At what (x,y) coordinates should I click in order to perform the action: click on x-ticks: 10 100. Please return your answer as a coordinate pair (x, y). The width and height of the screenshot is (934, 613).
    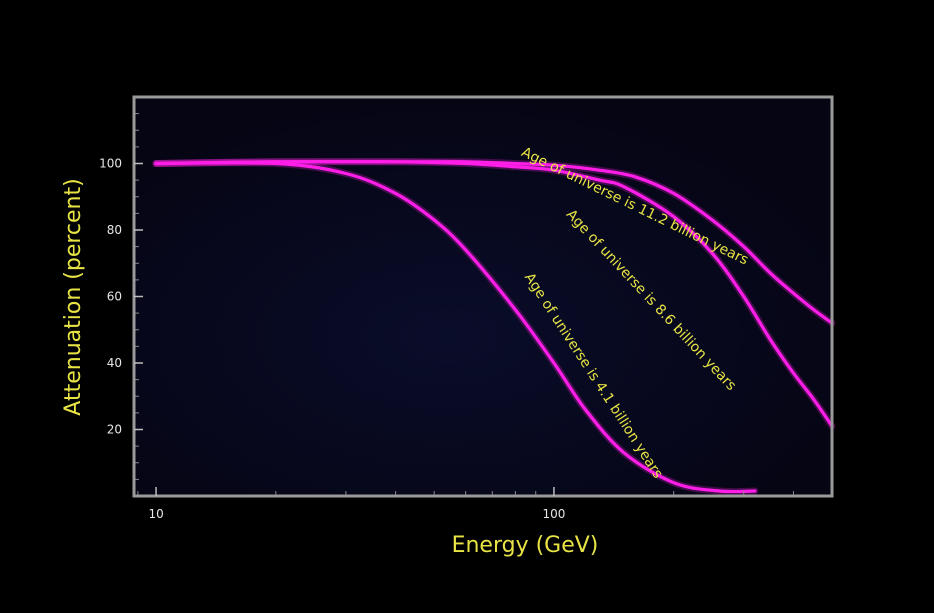
    Looking at the image, I should click on (356, 504).